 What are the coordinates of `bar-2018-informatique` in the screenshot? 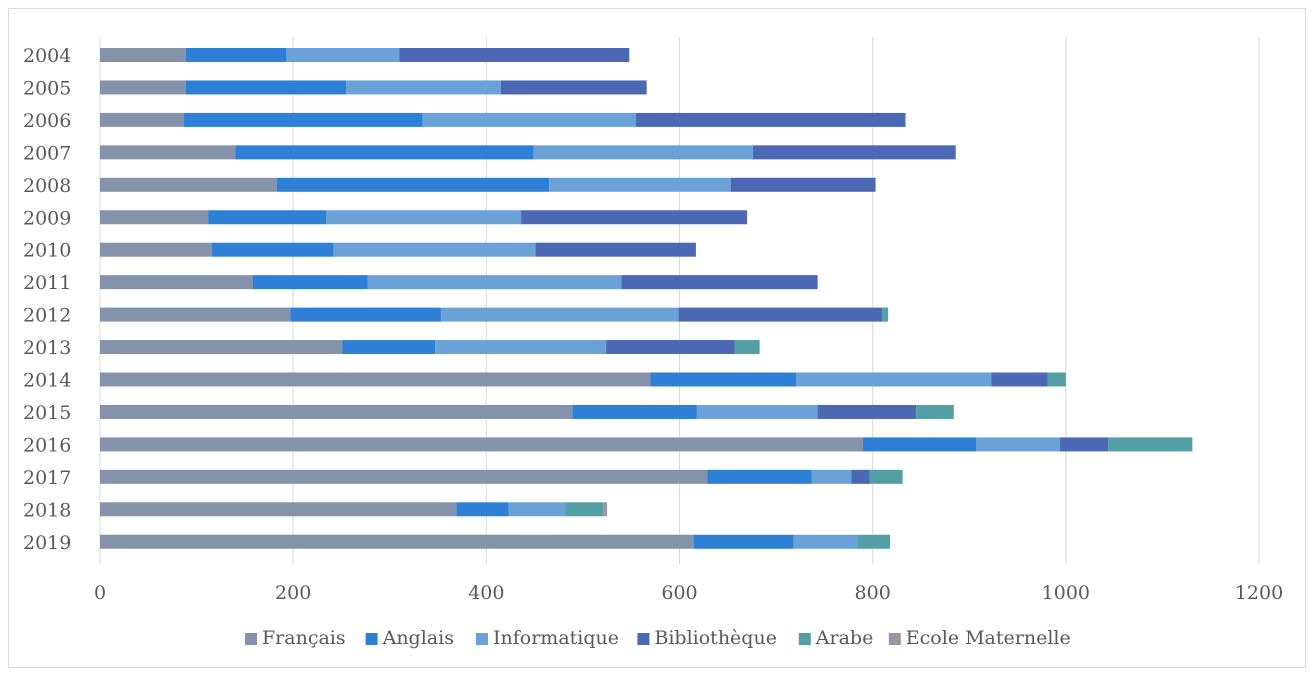 It's located at (537, 509).